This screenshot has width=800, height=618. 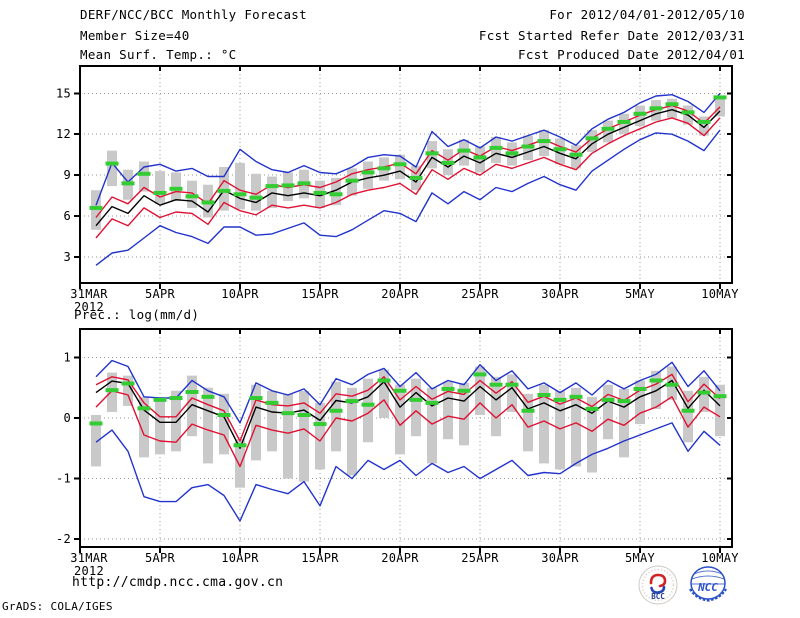 What do you see at coordinates (240, 294) in the screenshot?
I see `temperature-xtick-label: 10APR` at bounding box center [240, 294].